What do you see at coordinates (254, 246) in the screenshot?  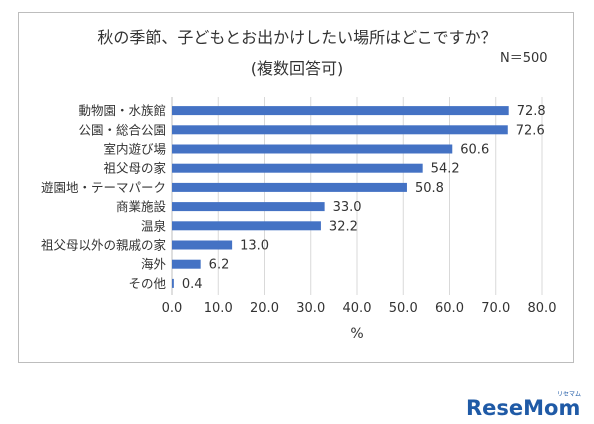 I see `value-label: 13.0` at bounding box center [254, 246].